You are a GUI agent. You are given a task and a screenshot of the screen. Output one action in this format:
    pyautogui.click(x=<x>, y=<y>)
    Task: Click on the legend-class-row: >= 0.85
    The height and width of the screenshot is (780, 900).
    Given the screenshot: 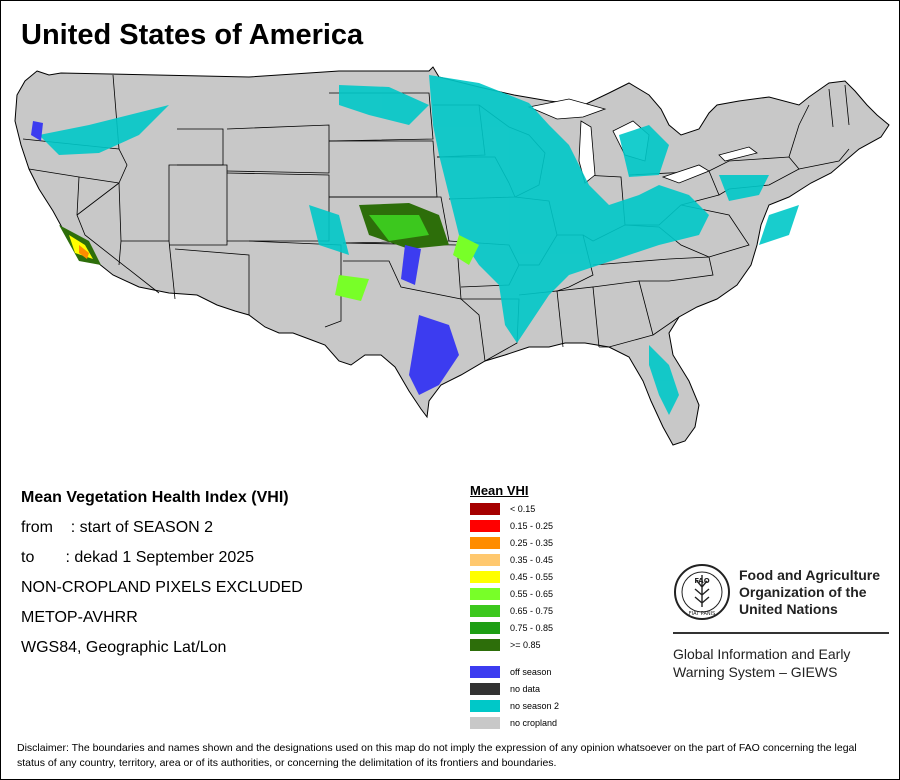 What is the action you would take?
    pyautogui.click(x=505, y=646)
    